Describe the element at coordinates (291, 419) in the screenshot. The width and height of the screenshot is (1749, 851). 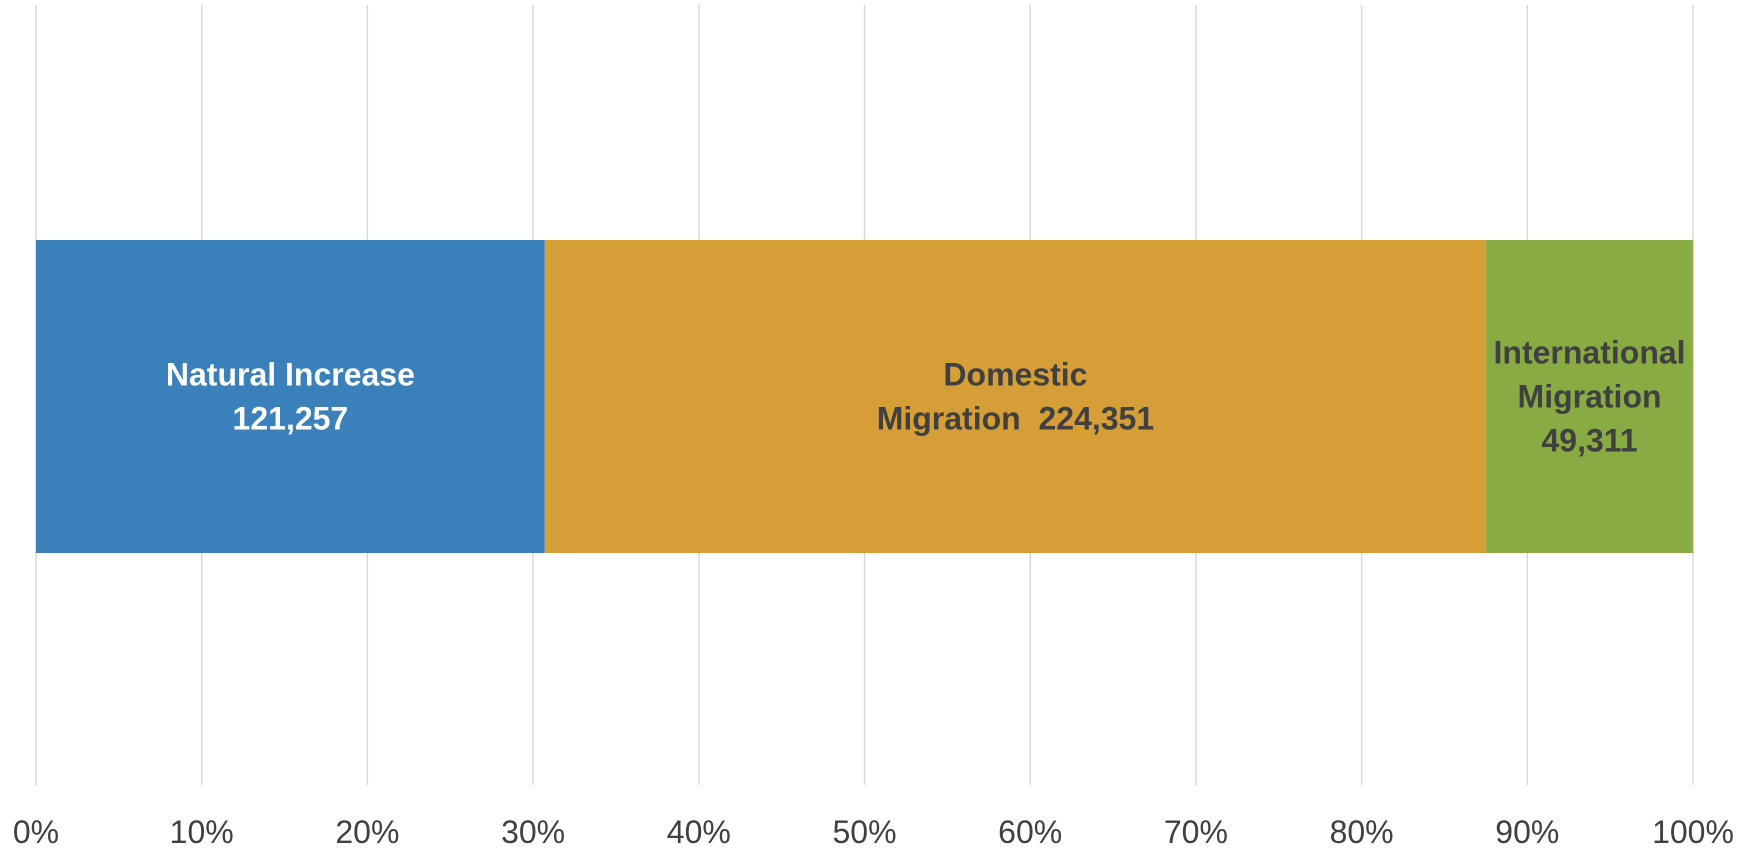
I see `data-label-line: 121,257` at that location.